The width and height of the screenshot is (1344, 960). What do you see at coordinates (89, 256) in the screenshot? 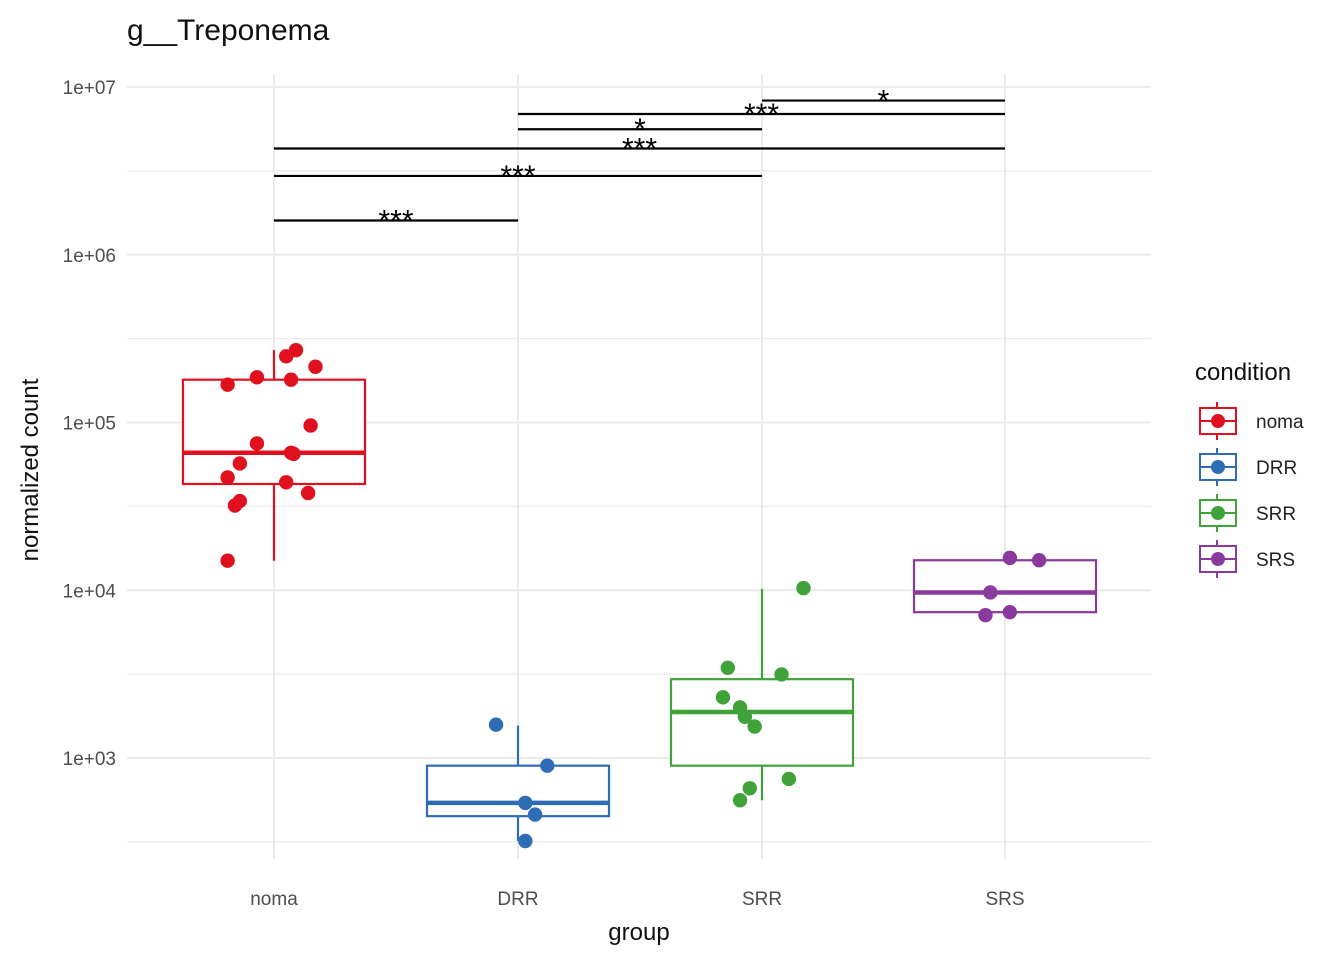
I see `y-tick-label: 1e+06` at bounding box center [89, 256].